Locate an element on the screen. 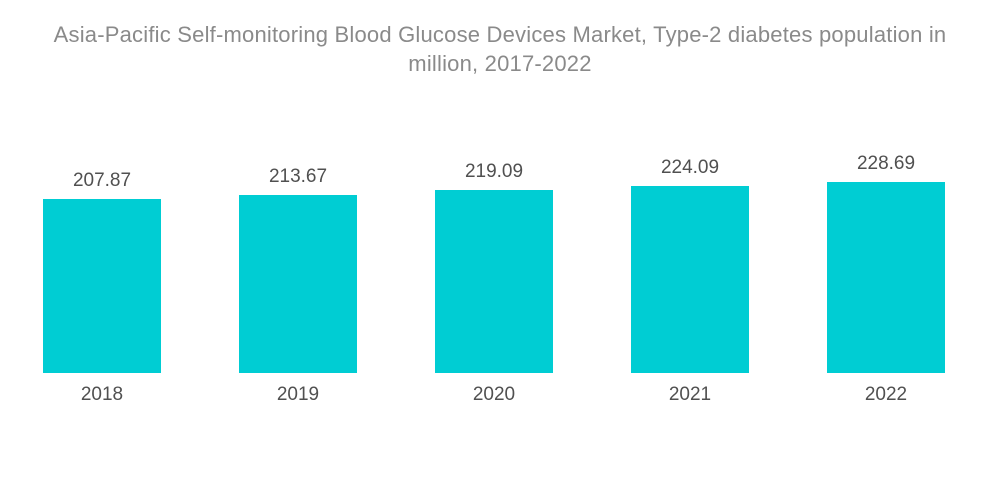 The image size is (1000, 504). bar-value-label: 219.09 is located at coordinates (494, 172).